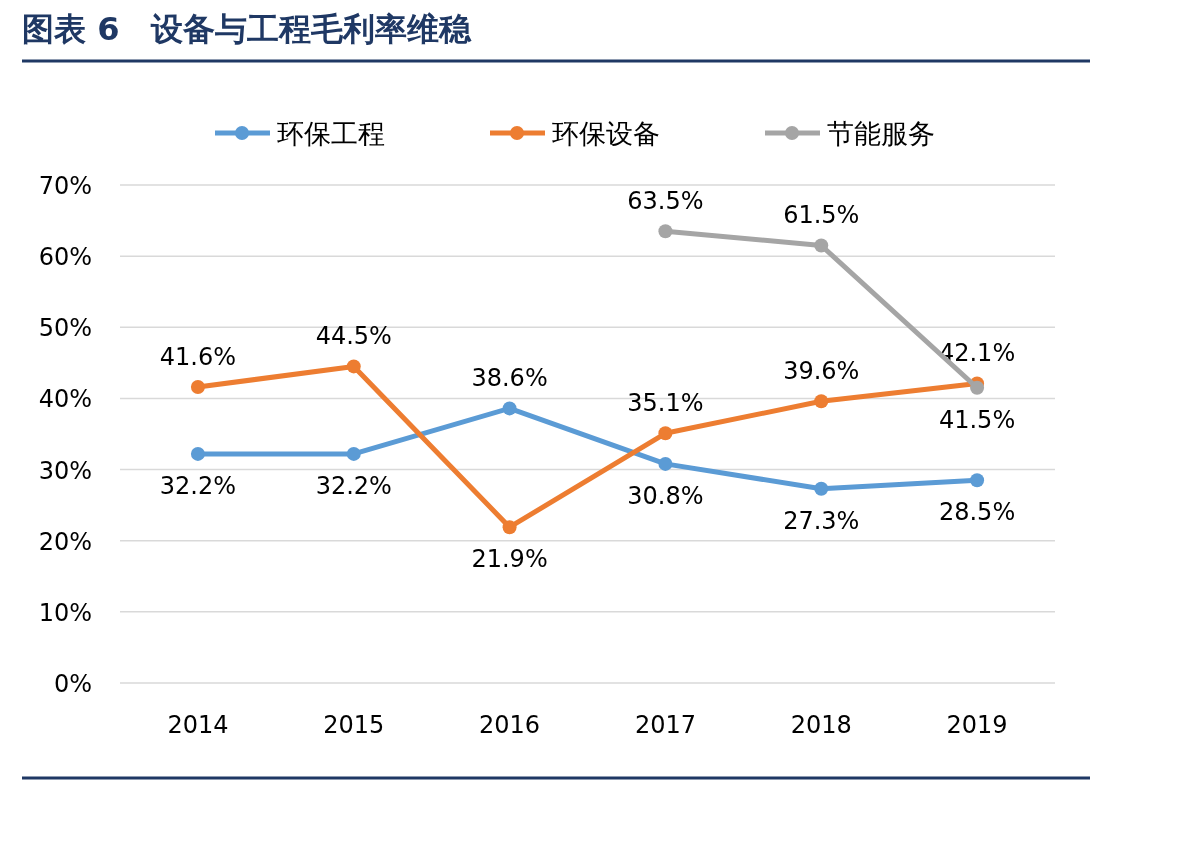  Describe the element at coordinates (665, 495) in the screenshot. I see `data-label: 30.8%` at that location.